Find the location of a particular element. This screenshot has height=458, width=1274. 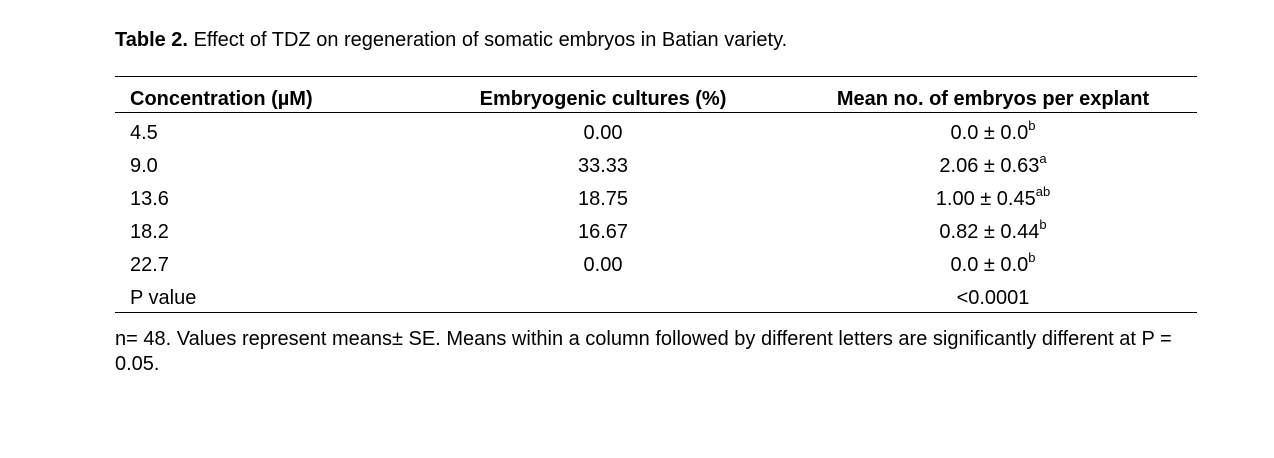

p-value-label: P value is located at coordinates (163, 298).